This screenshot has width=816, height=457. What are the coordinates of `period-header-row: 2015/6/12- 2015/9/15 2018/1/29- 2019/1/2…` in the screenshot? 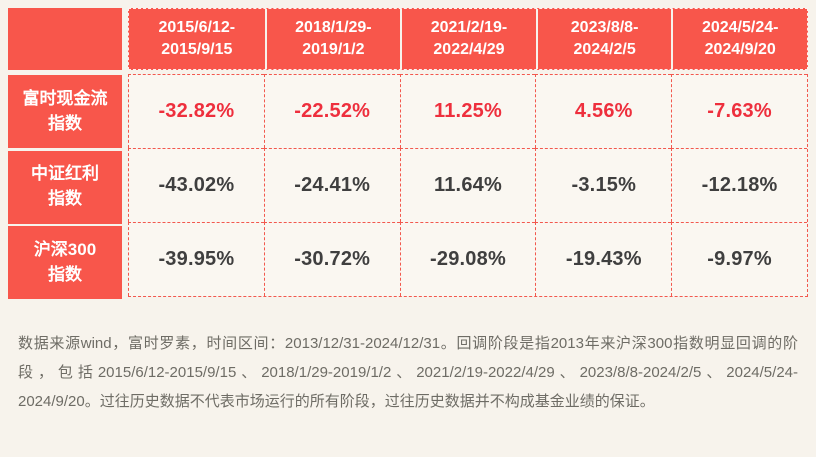 It's located at (468, 39).